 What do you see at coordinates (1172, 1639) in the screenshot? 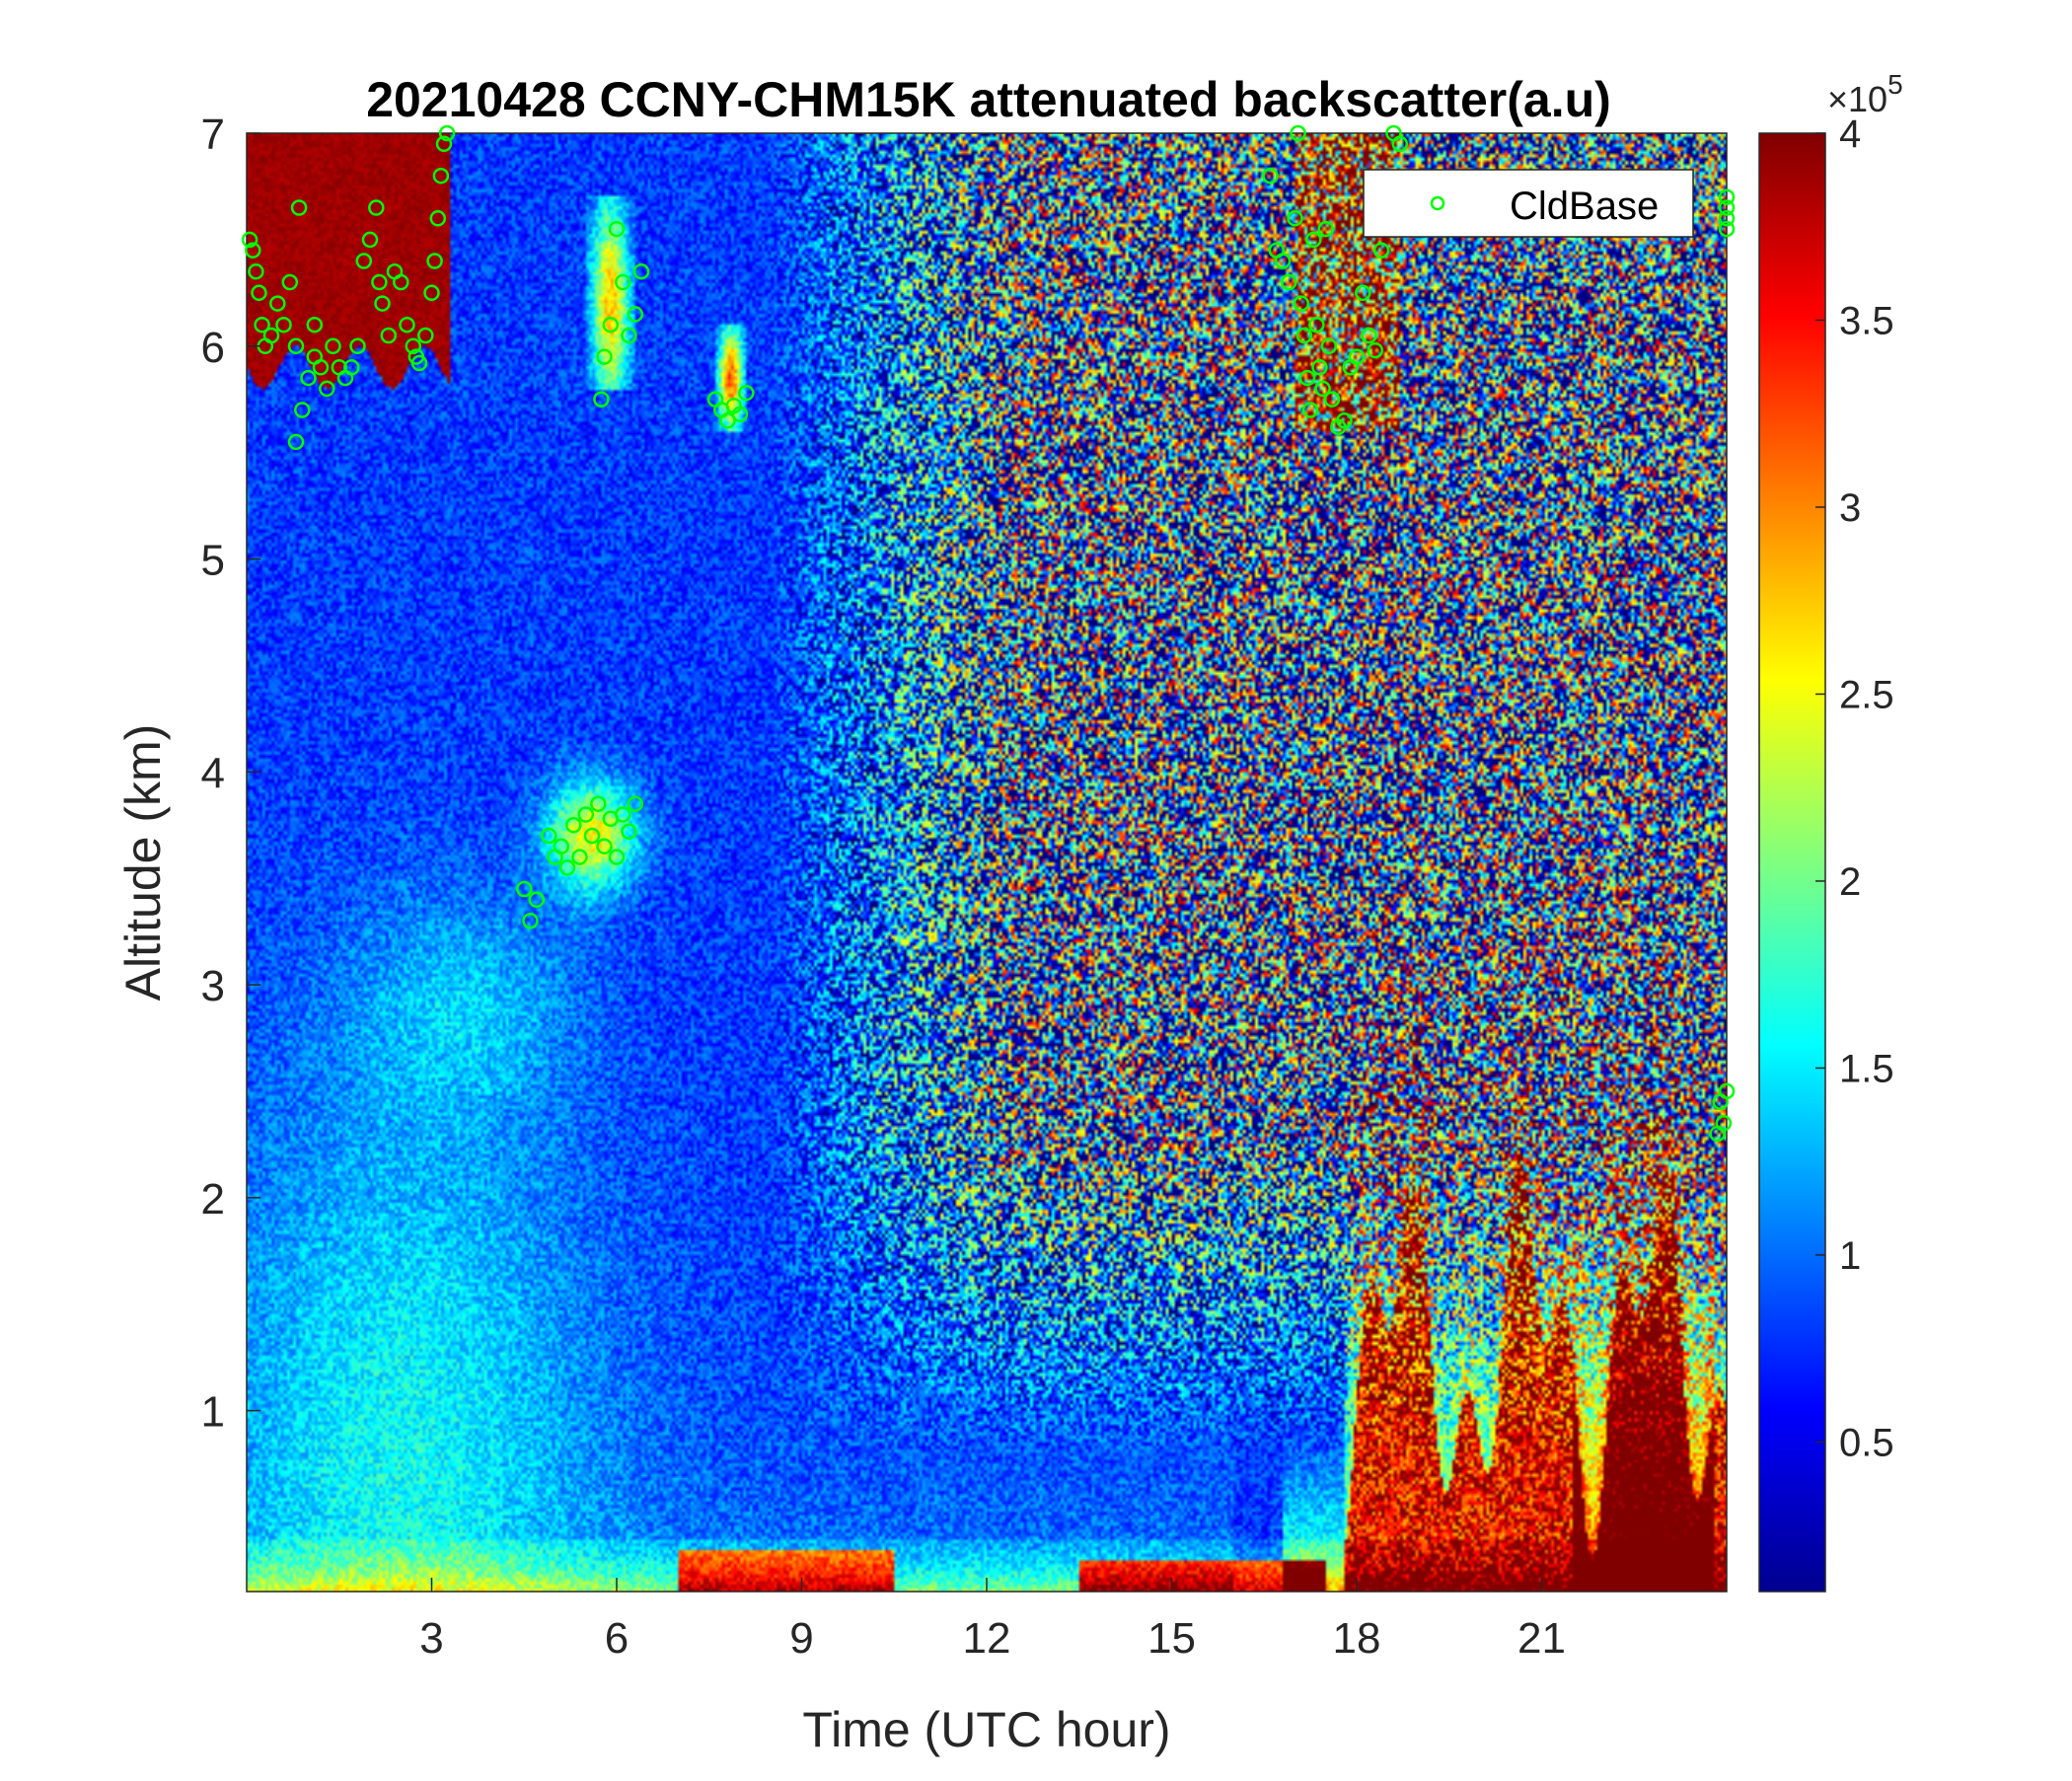
I see `x-tick-label: 15` at bounding box center [1172, 1639].